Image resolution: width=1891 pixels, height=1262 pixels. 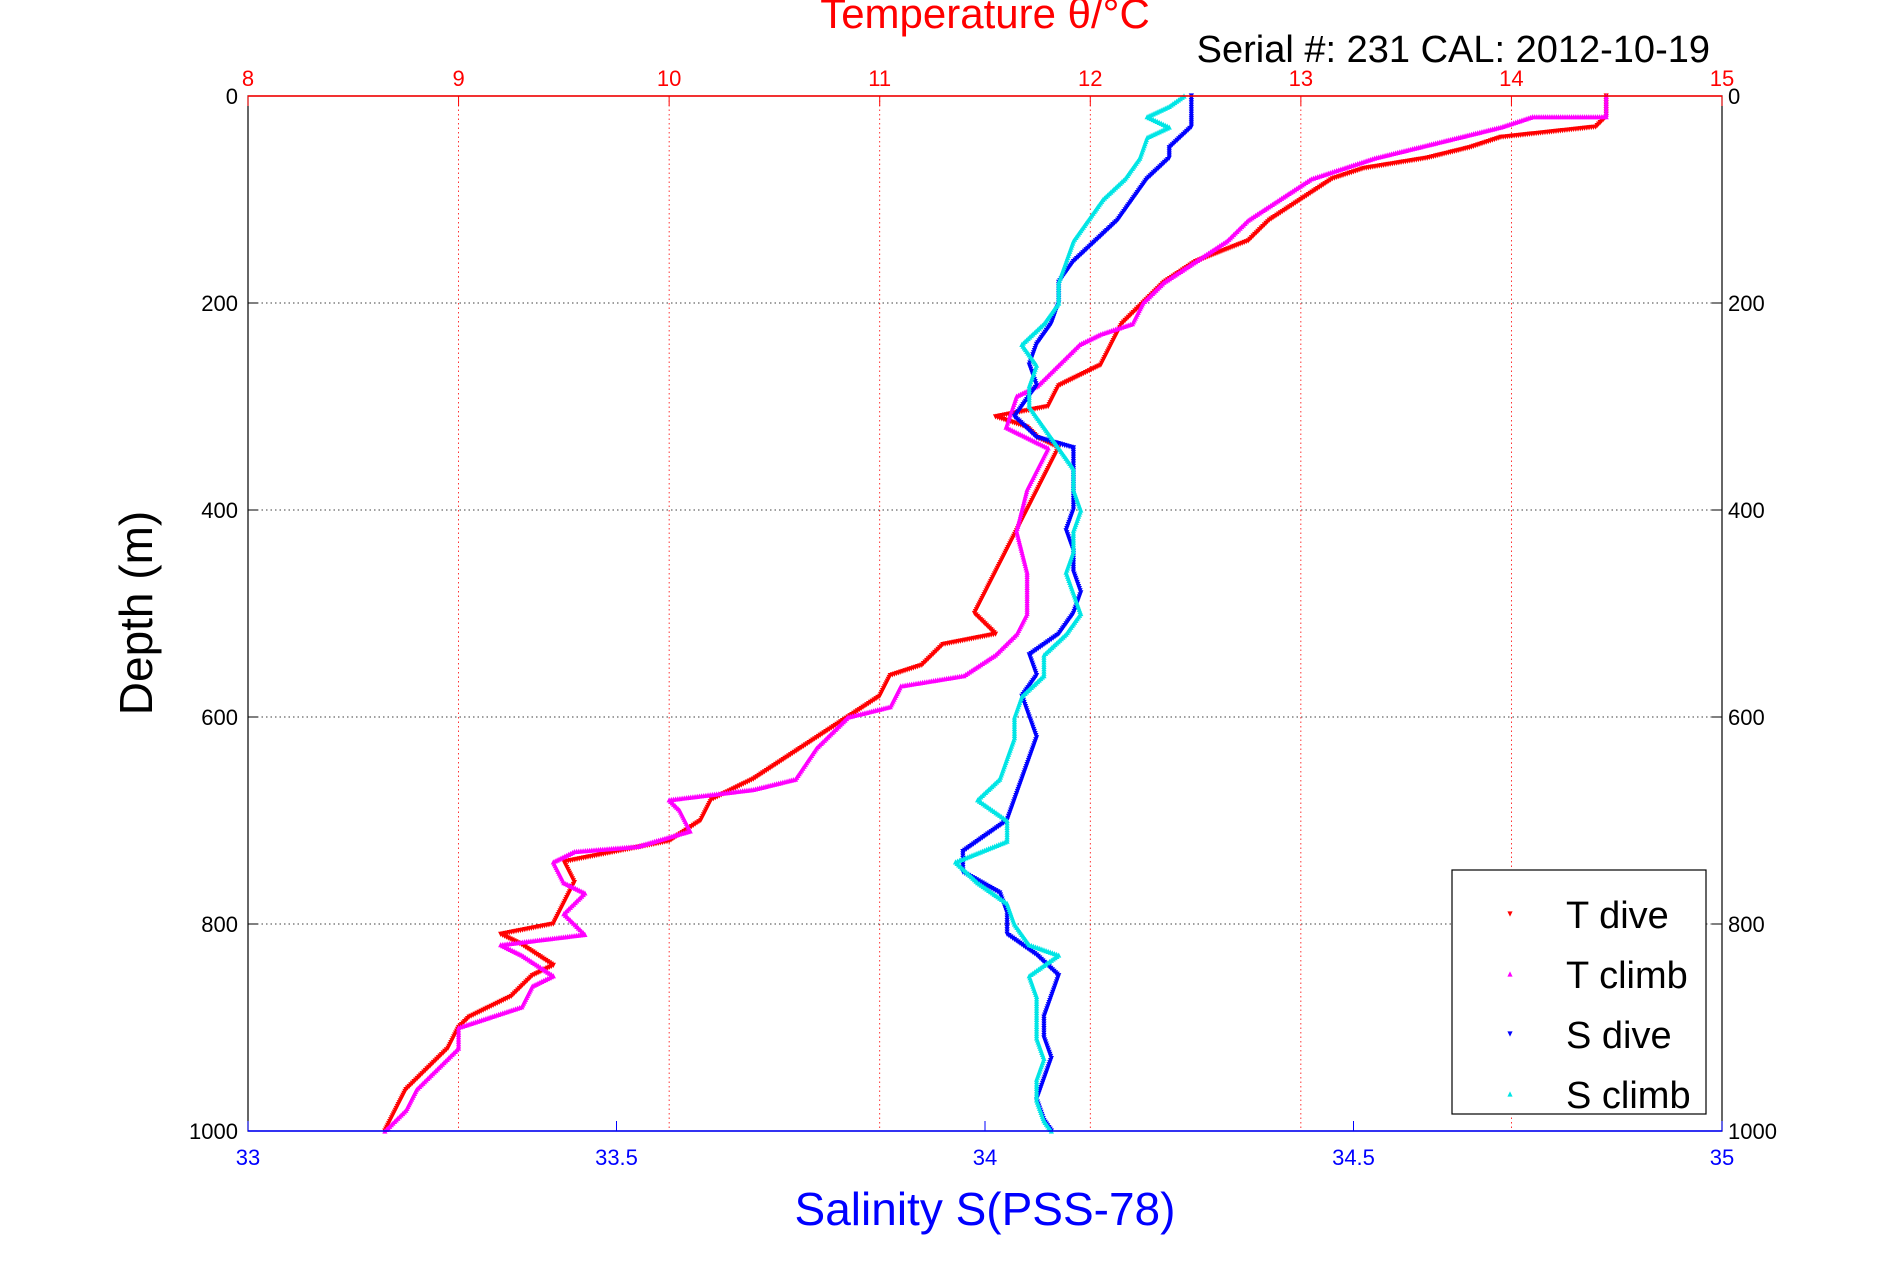 I want to click on legend-entry: T dive, so click(x=1588, y=916).